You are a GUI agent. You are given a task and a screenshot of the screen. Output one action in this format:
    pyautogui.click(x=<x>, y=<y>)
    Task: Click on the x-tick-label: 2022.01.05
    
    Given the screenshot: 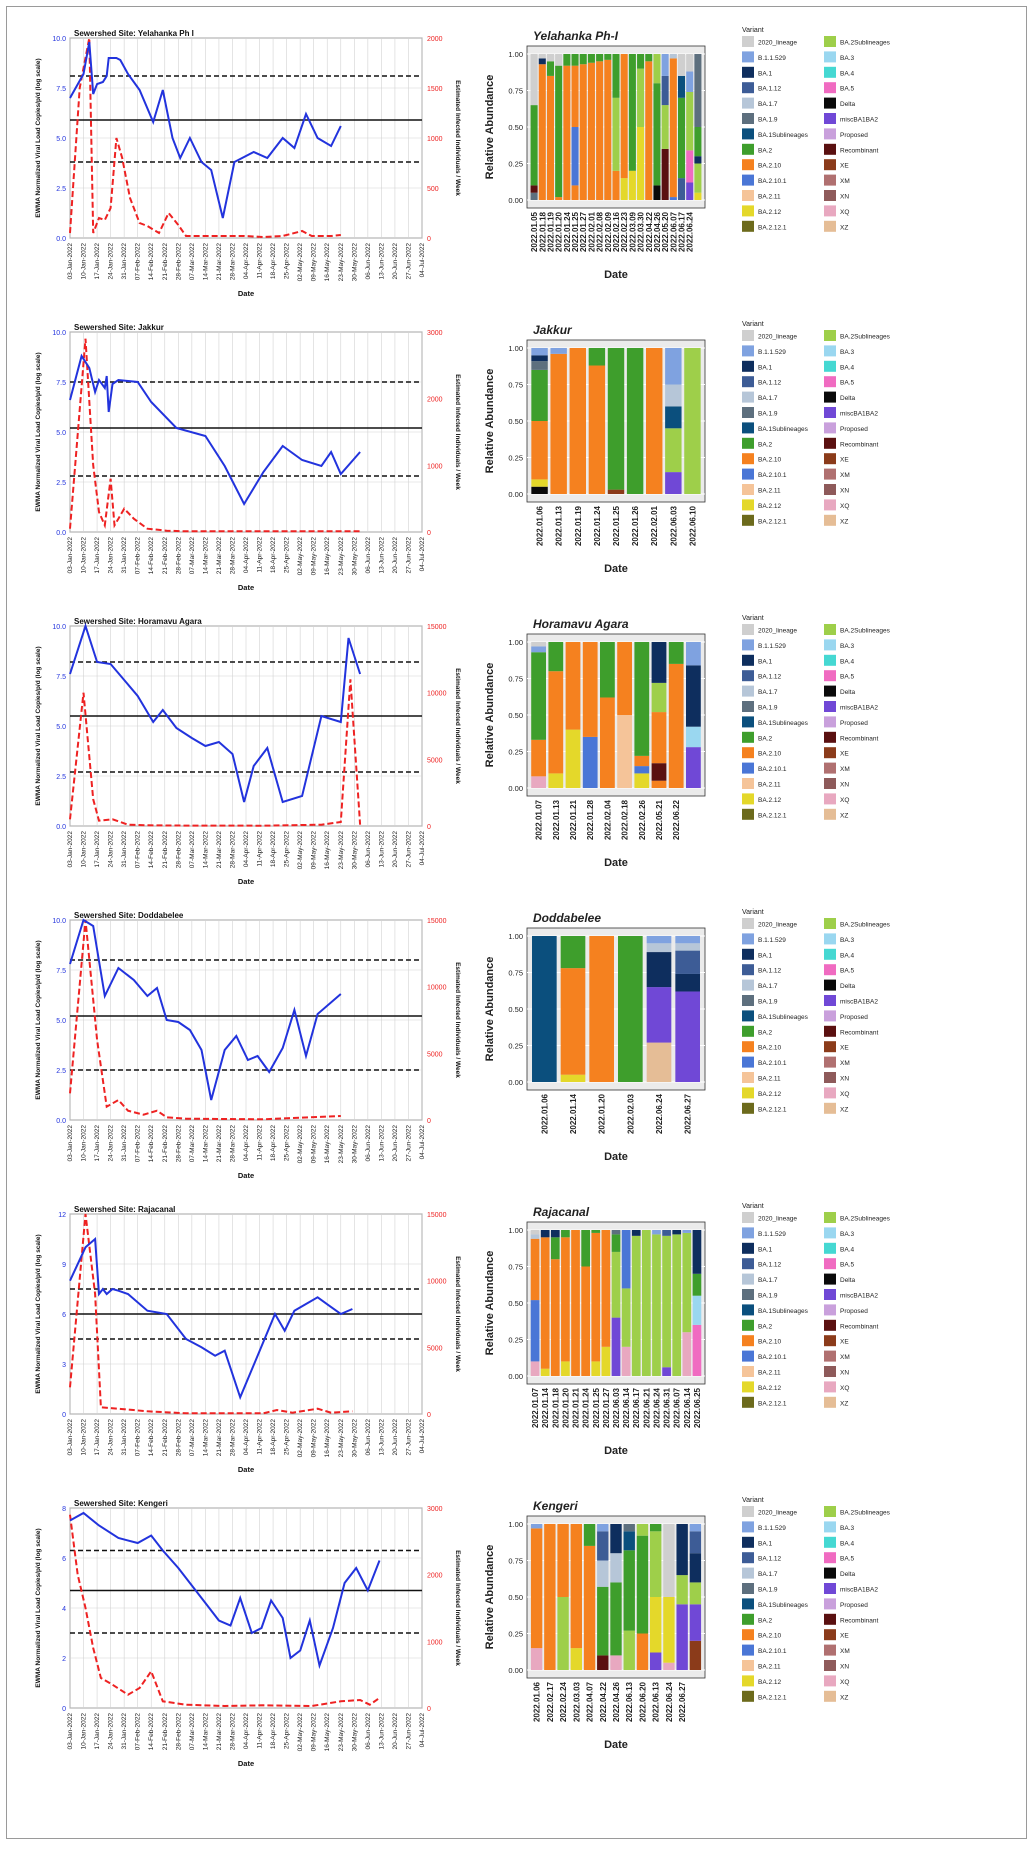 What is the action you would take?
    pyautogui.click(x=534, y=231)
    